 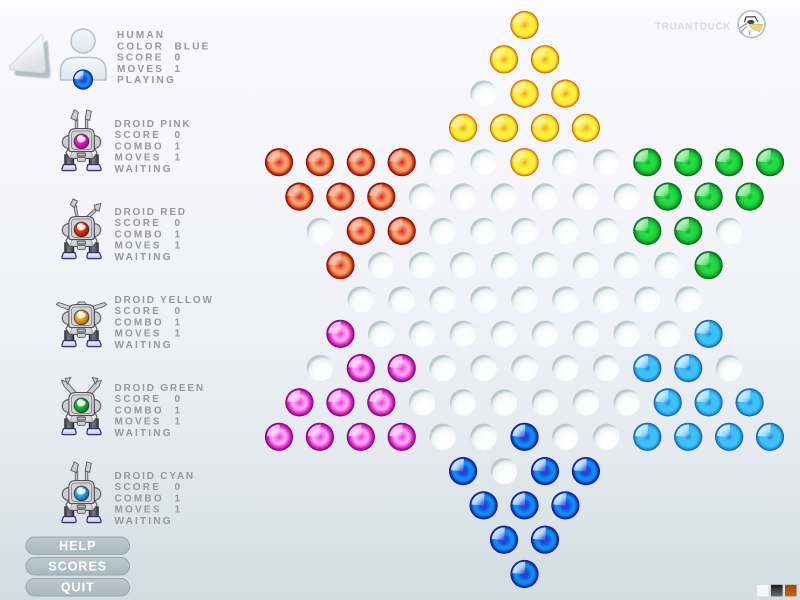 I want to click on svg-text: PLAYING, so click(x=146, y=80).